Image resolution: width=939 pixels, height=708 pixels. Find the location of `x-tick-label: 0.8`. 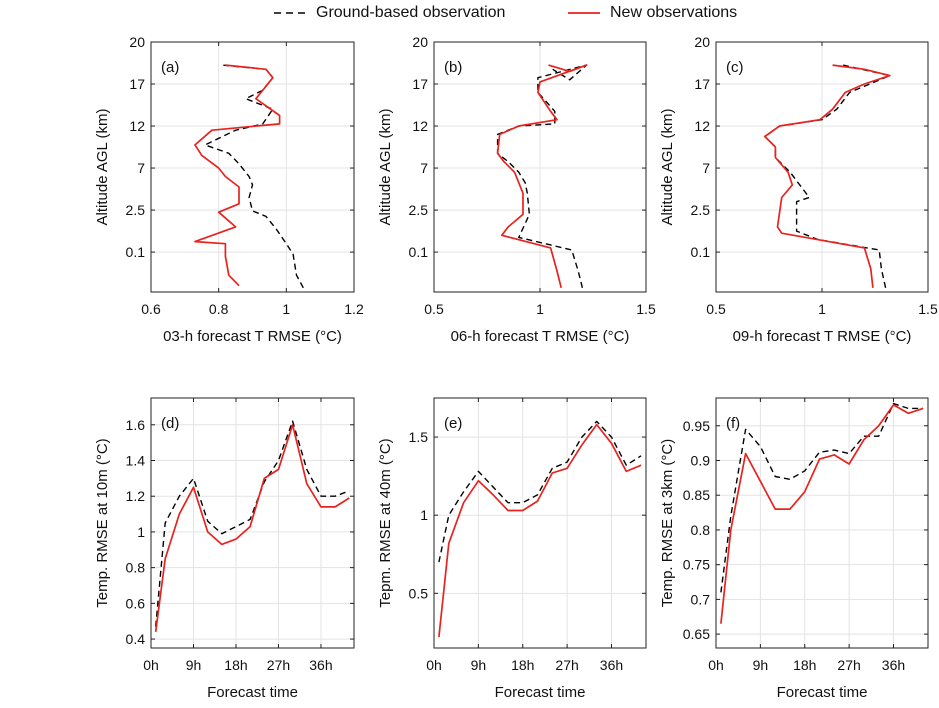

x-tick-label: 0.8 is located at coordinates (219, 309).